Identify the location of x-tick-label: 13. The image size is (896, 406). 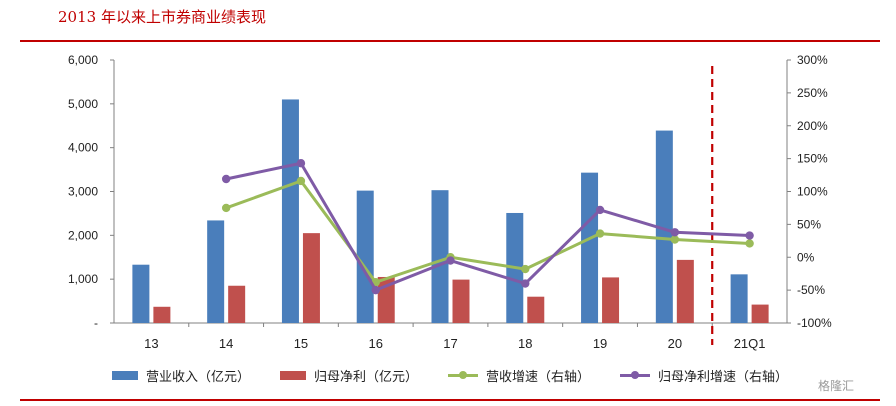
(151, 343).